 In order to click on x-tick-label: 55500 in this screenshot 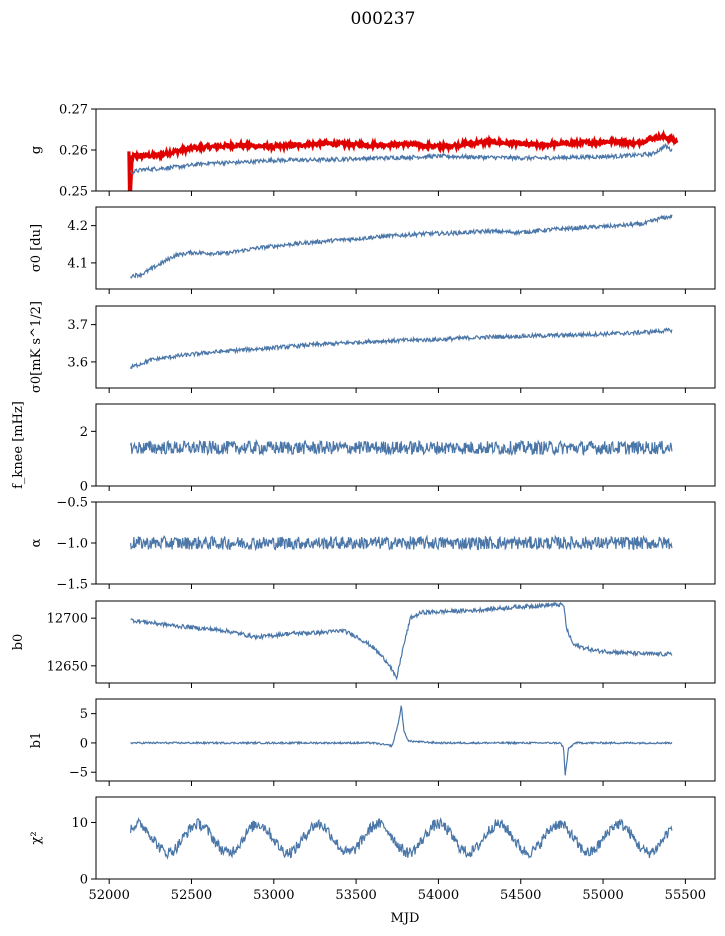, I will do `click(685, 895)`.